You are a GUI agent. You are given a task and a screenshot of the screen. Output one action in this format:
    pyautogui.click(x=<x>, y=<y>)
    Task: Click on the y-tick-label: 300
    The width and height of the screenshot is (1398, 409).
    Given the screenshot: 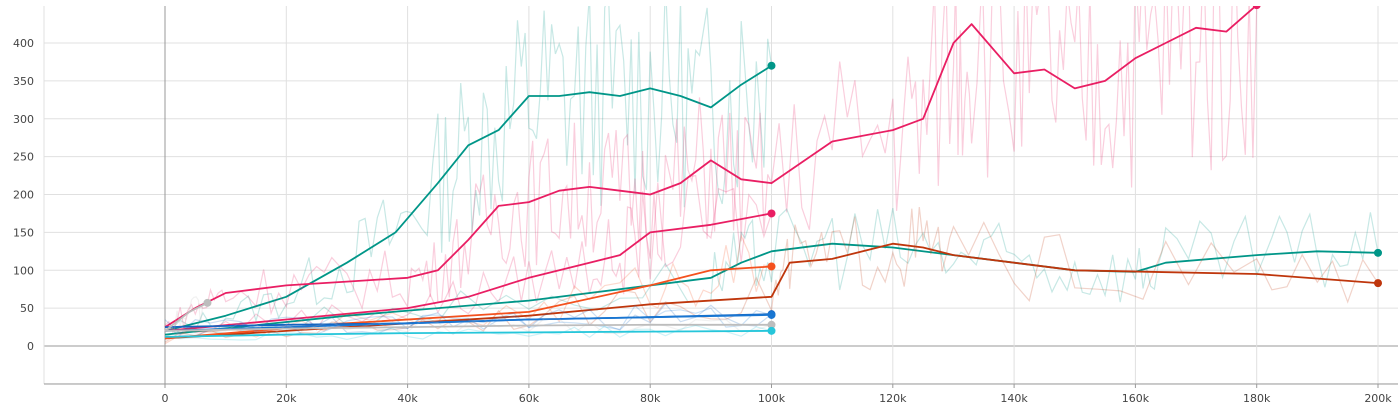 What is the action you would take?
    pyautogui.click(x=23, y=119)
    